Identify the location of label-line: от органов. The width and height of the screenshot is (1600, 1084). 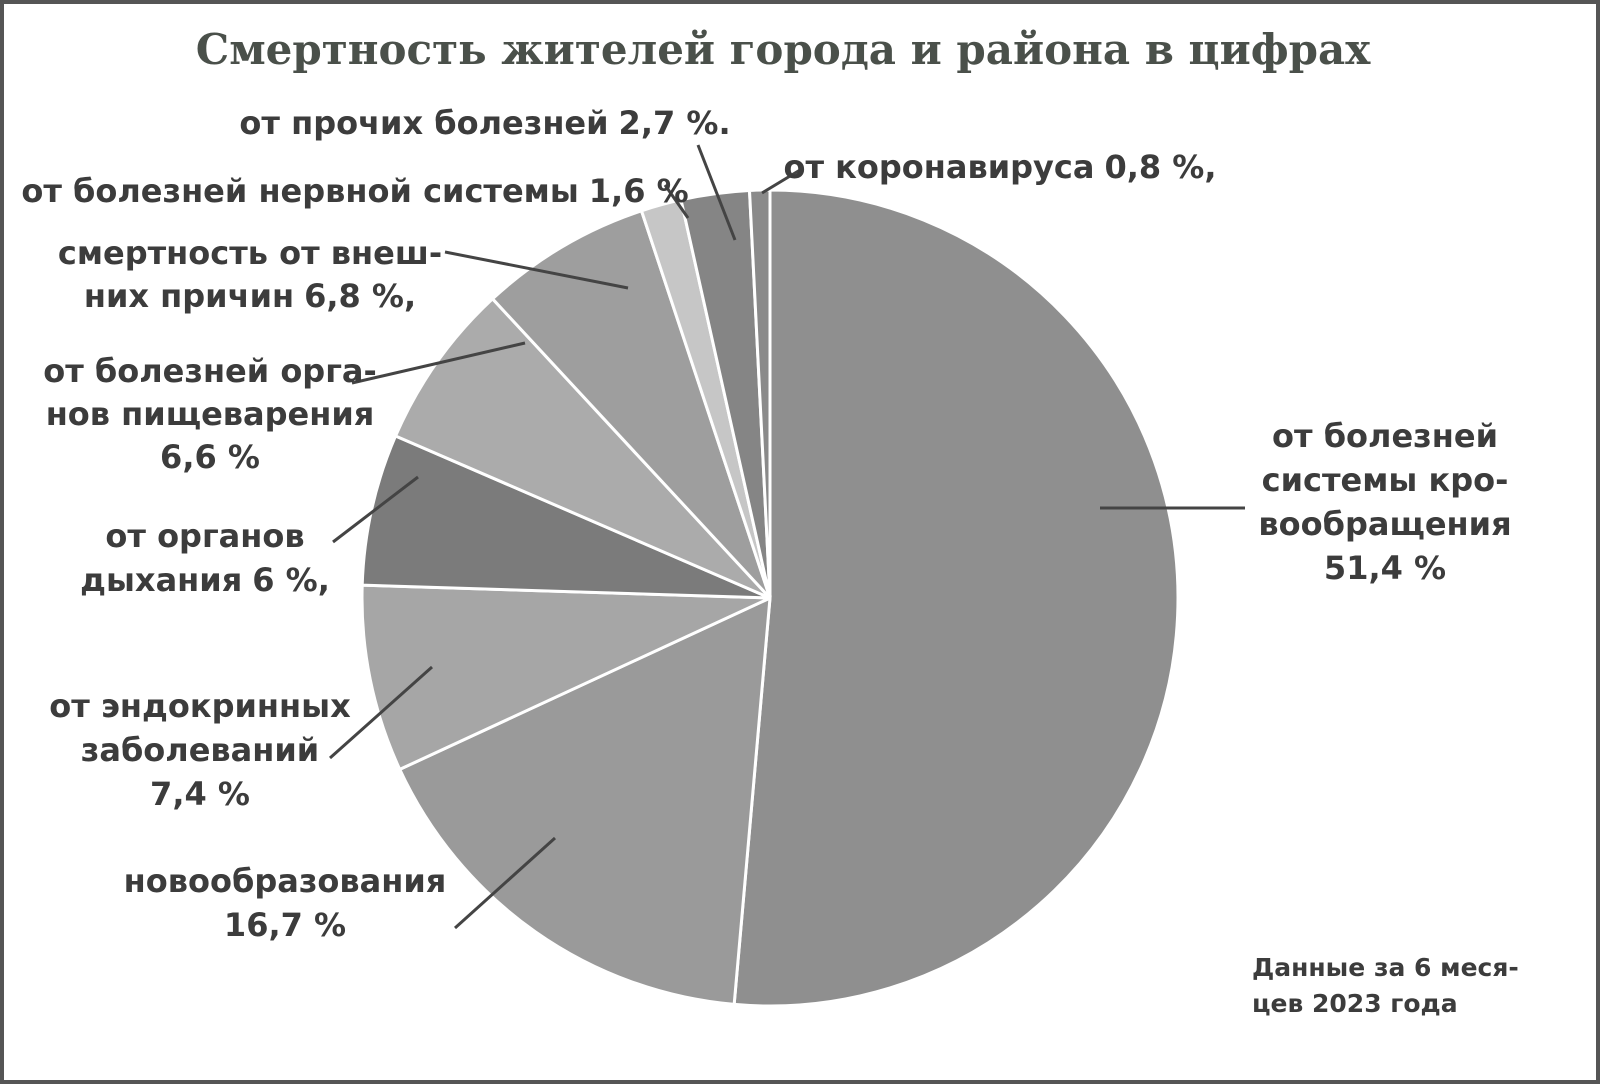
(204, 536).